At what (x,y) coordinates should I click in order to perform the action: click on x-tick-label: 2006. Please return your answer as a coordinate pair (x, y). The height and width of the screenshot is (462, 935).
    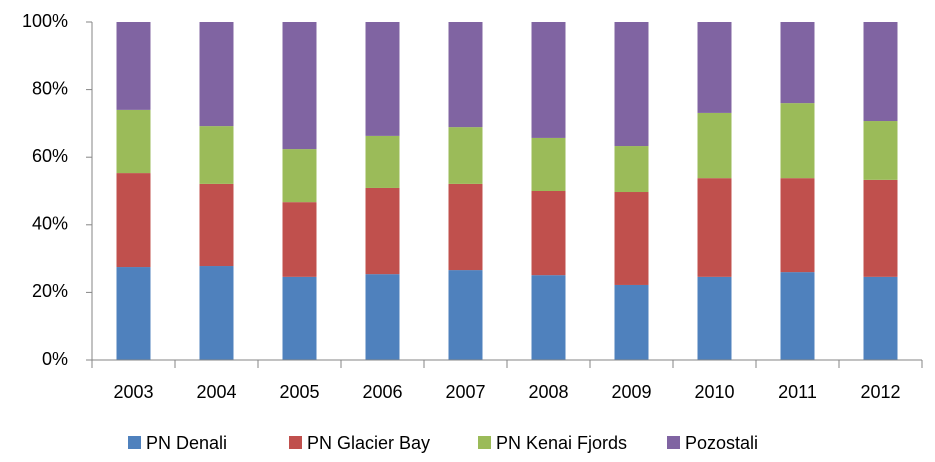
    Looking at the image, I should click on (382, 392).